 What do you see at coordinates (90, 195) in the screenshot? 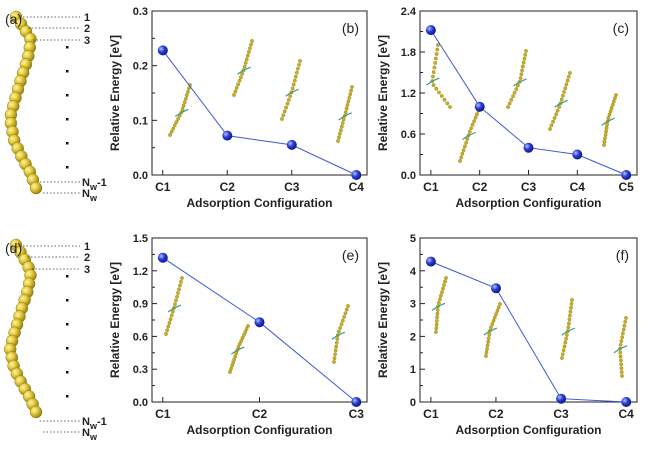
I see `bead-end-label: Nw` at bounding box center [90, 195].